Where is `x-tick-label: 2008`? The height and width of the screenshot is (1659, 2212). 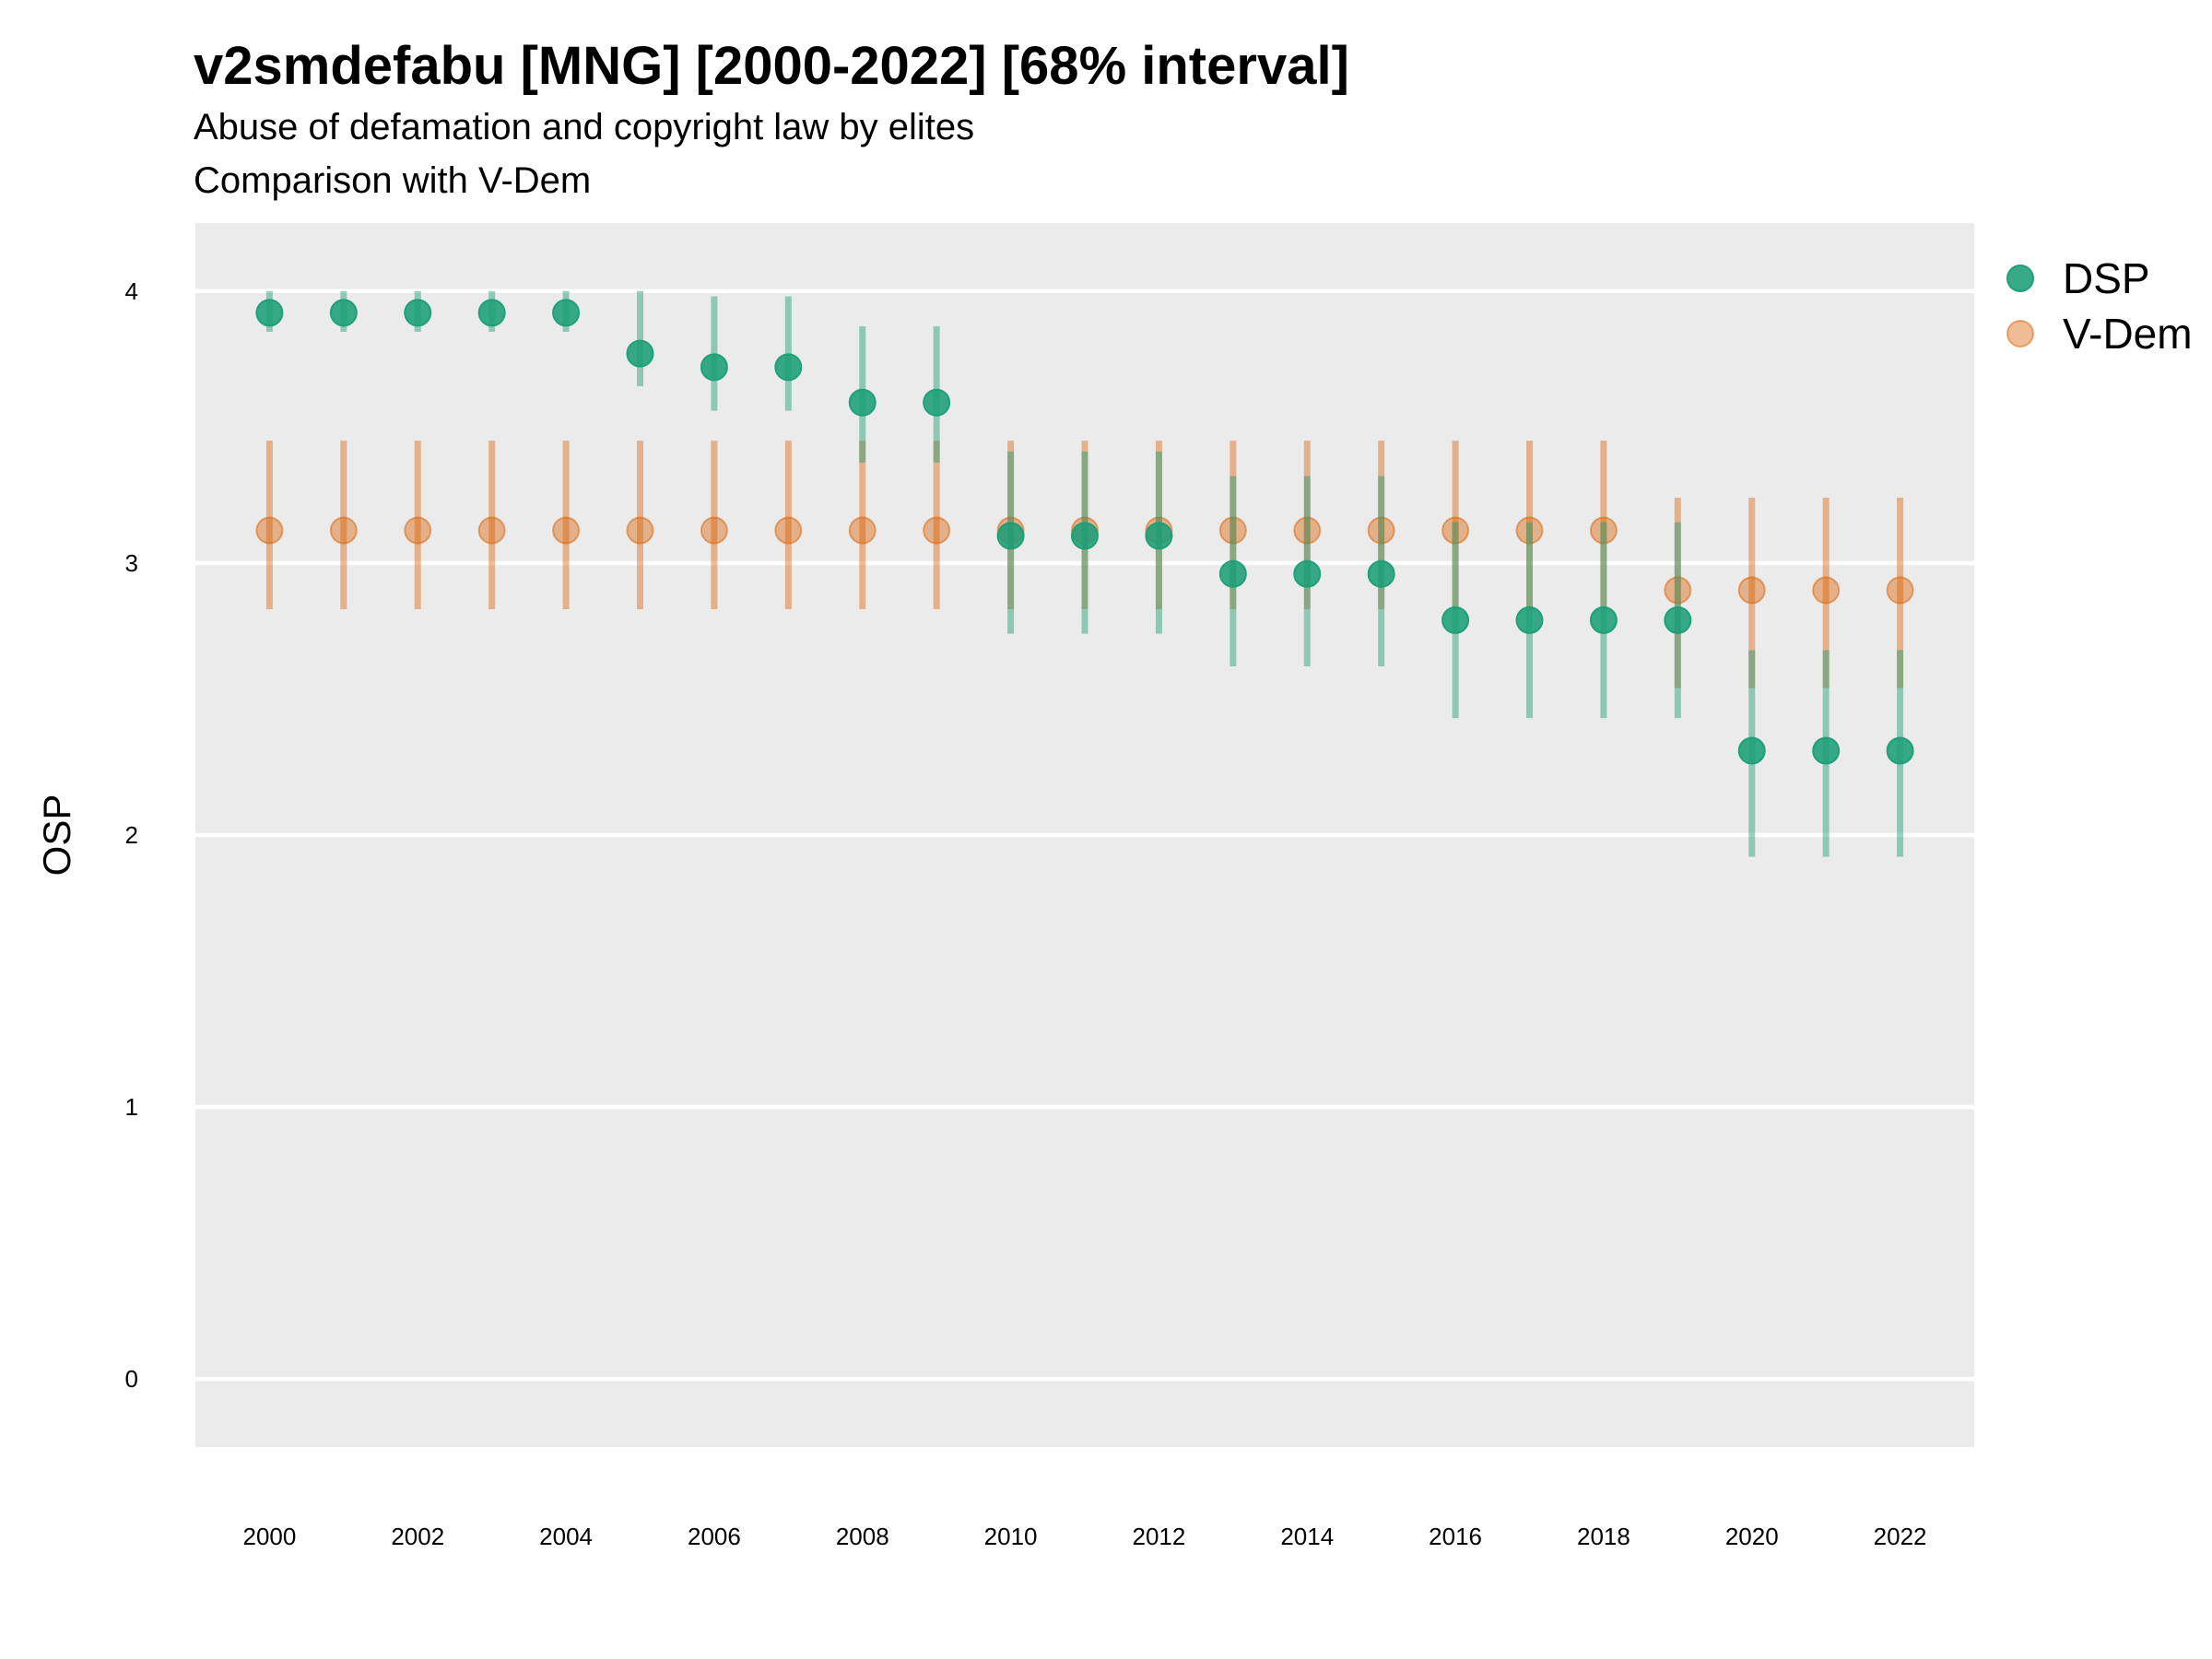 x-tick-label: 2008 is located at coordinates (862, 1536).